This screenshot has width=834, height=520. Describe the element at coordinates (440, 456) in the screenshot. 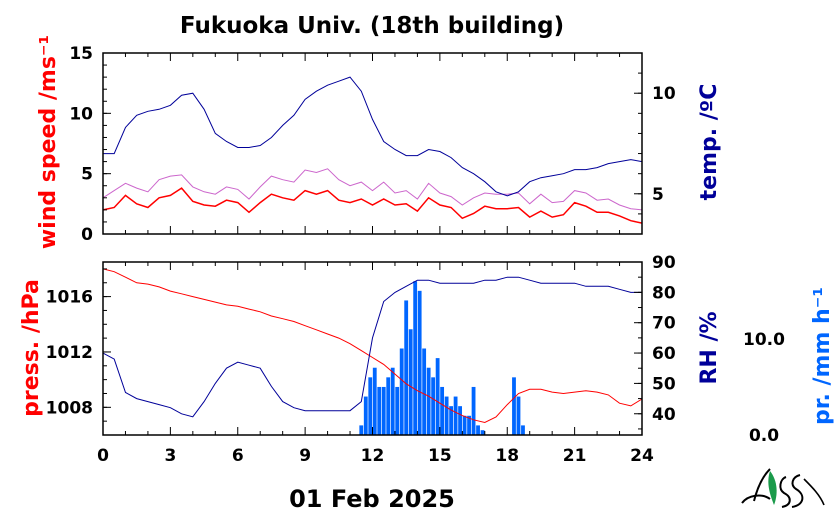

I see `x-tick-label: 15` at that location.